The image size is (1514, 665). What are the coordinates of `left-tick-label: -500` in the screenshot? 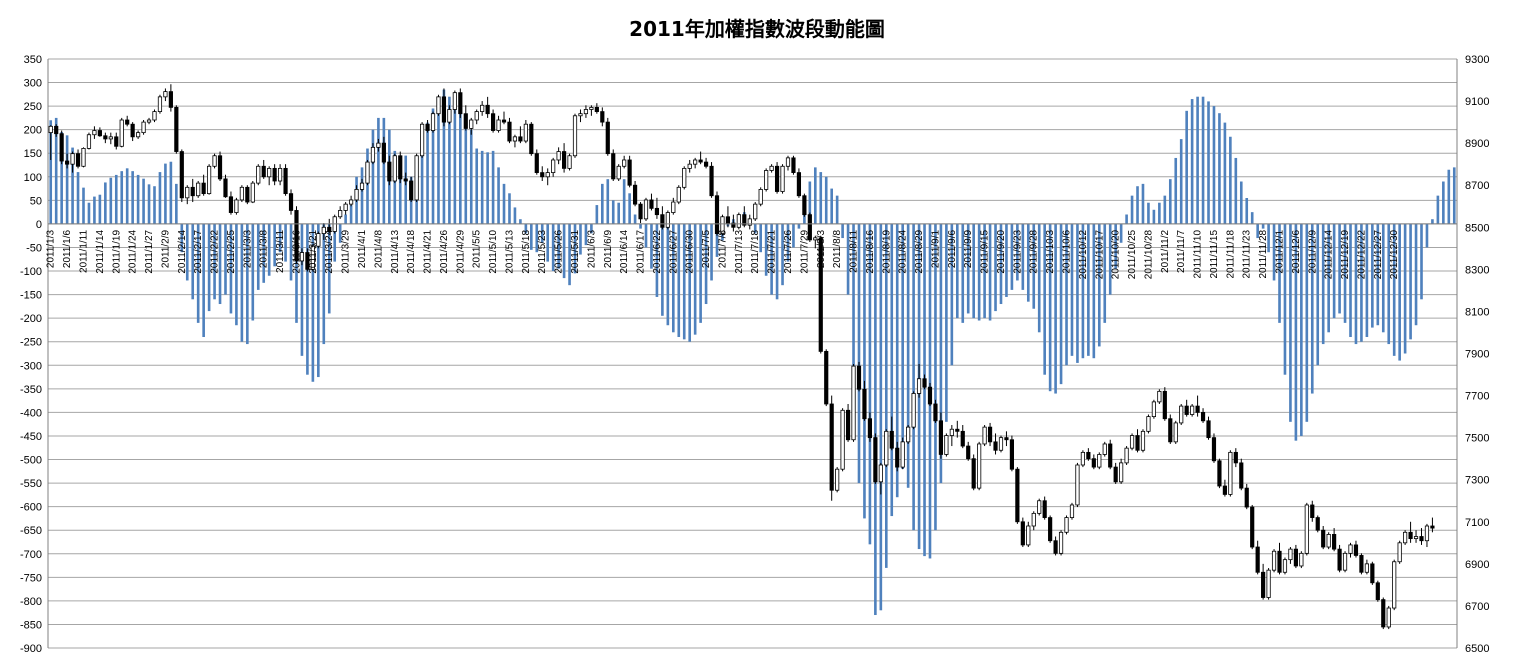 It's located at (31, 461).